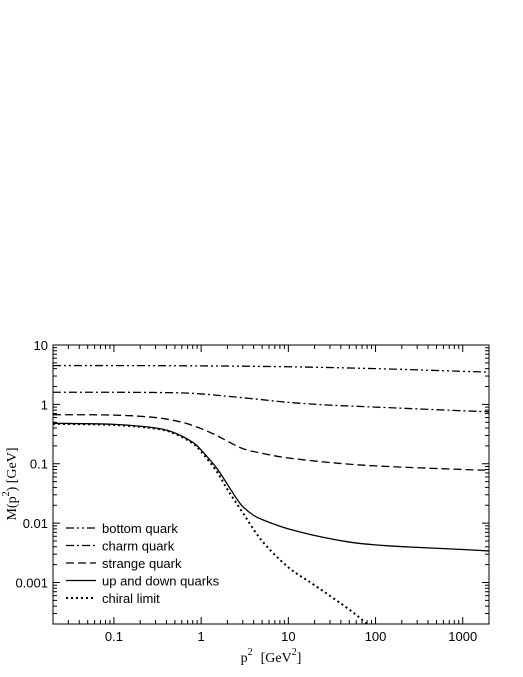 This screenshot has width=523, height=677. Describe the element at coordinates (35, 523) in the screenshot. I see `y-tick-label: 0.01` at that location.